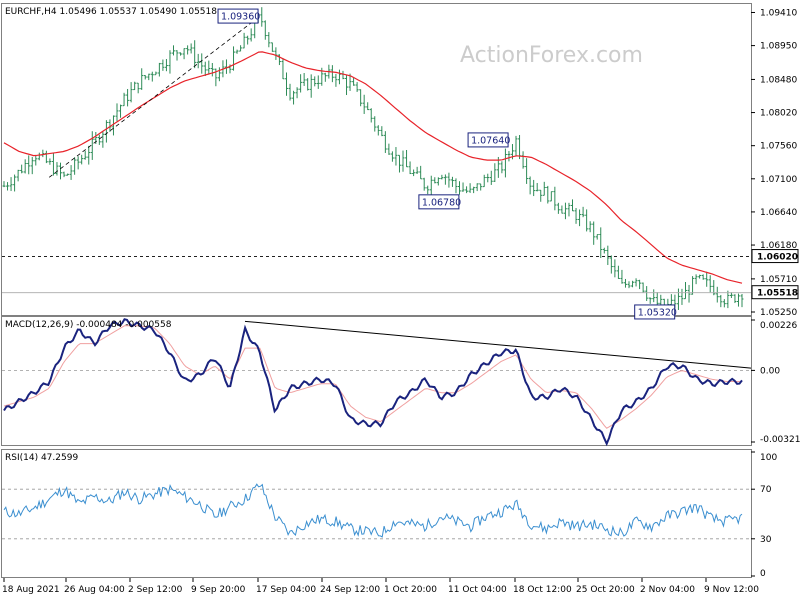  Describe the element at coordinates (766, 540) in the screenshot. I see `rsi-ytick-label-2: 30` at that location.